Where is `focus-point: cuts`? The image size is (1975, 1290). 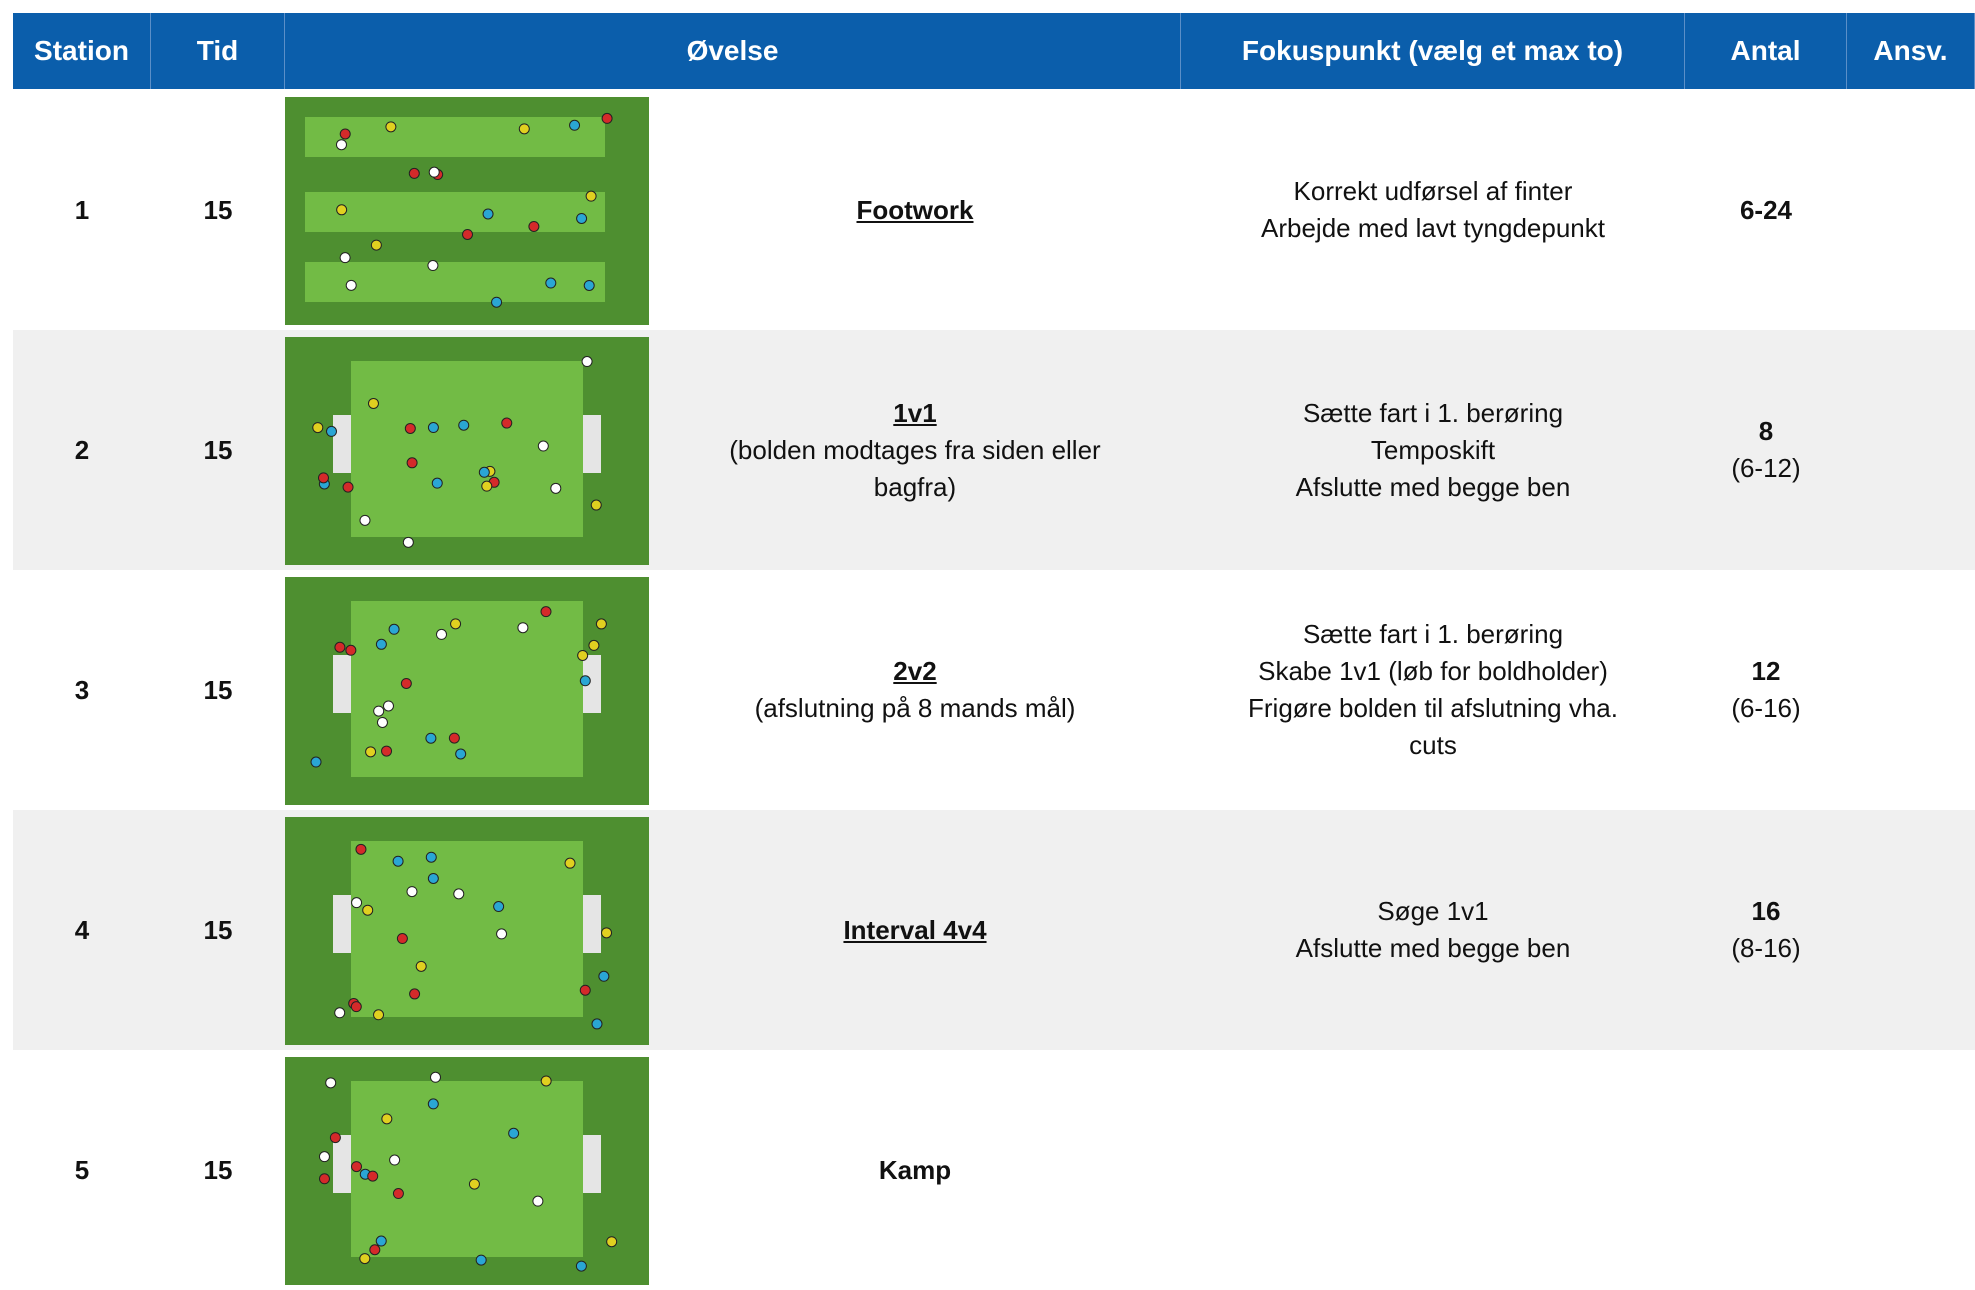 focus-point: cuts is located at coordinates (1433, 745).